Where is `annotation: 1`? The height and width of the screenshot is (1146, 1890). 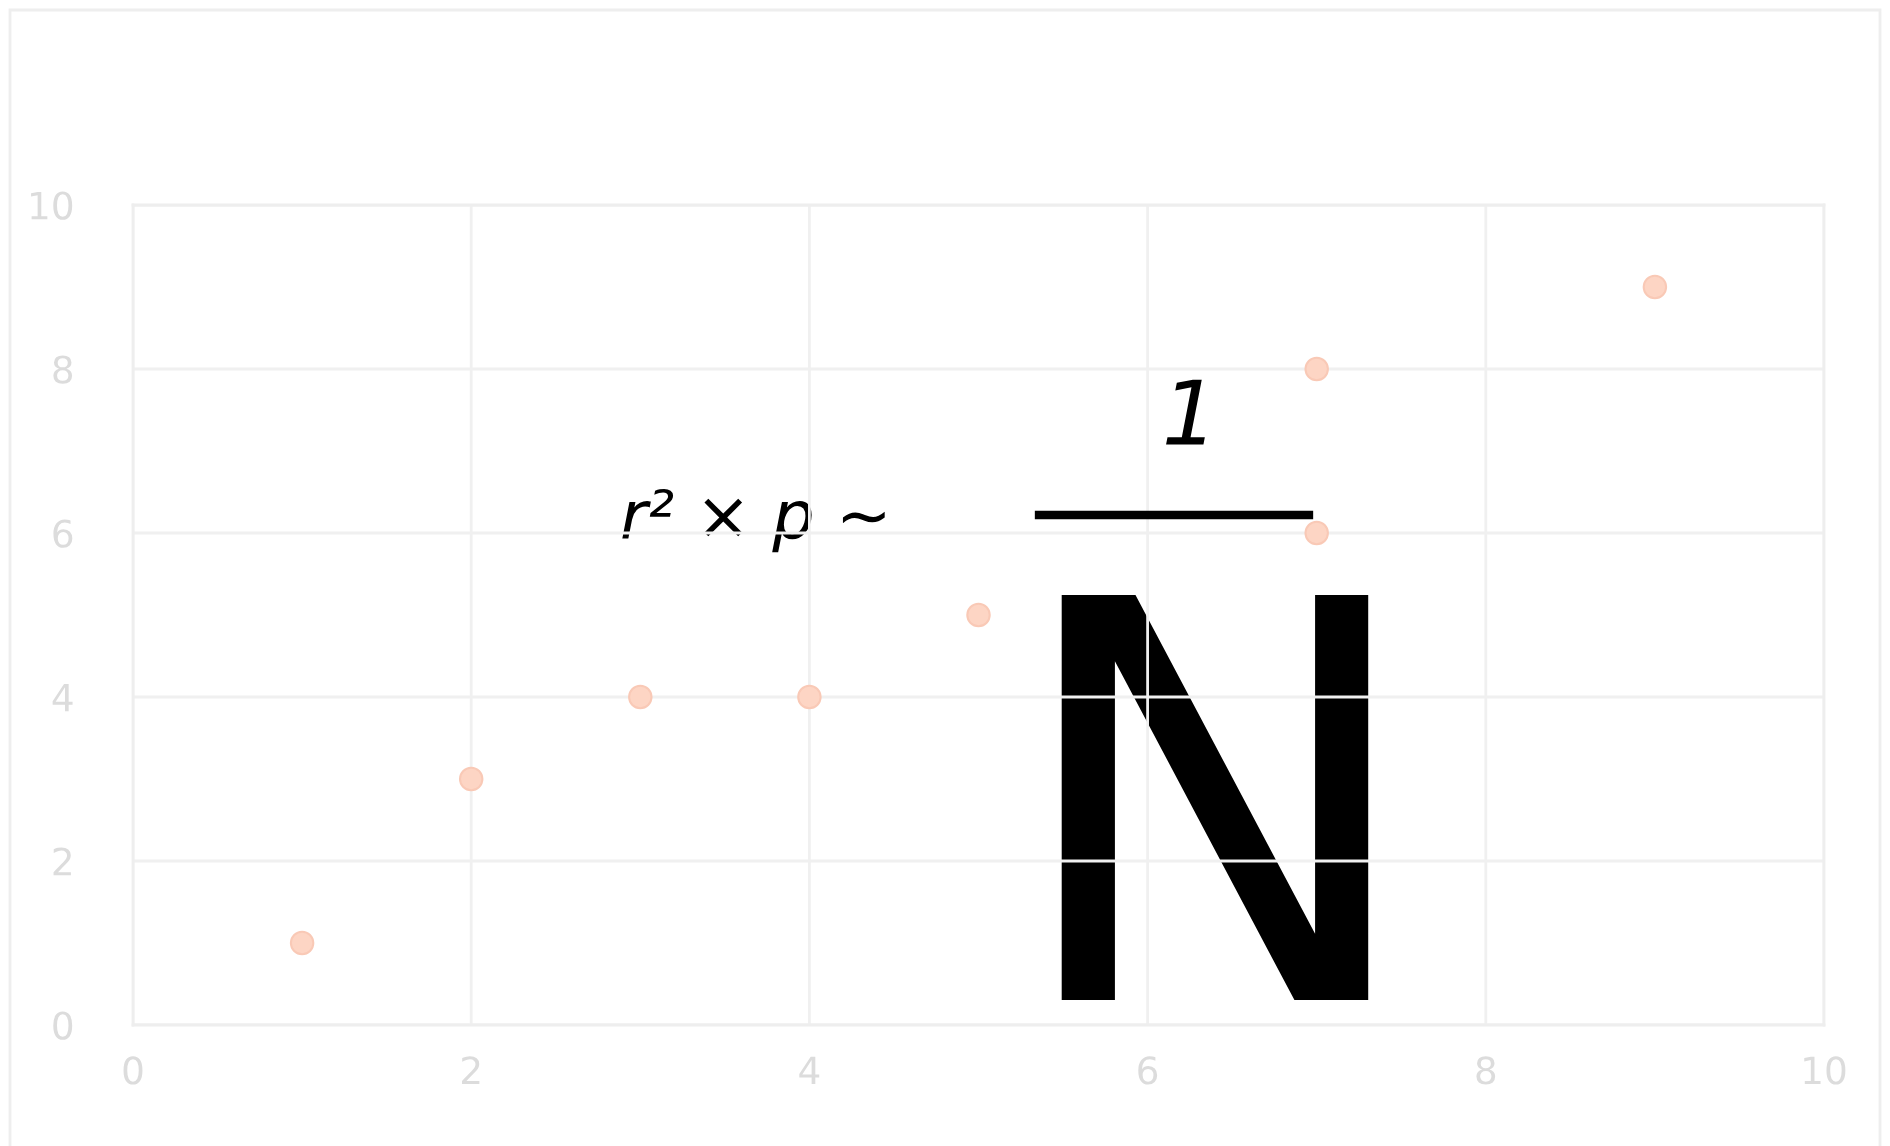 annotation: 1 is located at coordinates (1185, 412).